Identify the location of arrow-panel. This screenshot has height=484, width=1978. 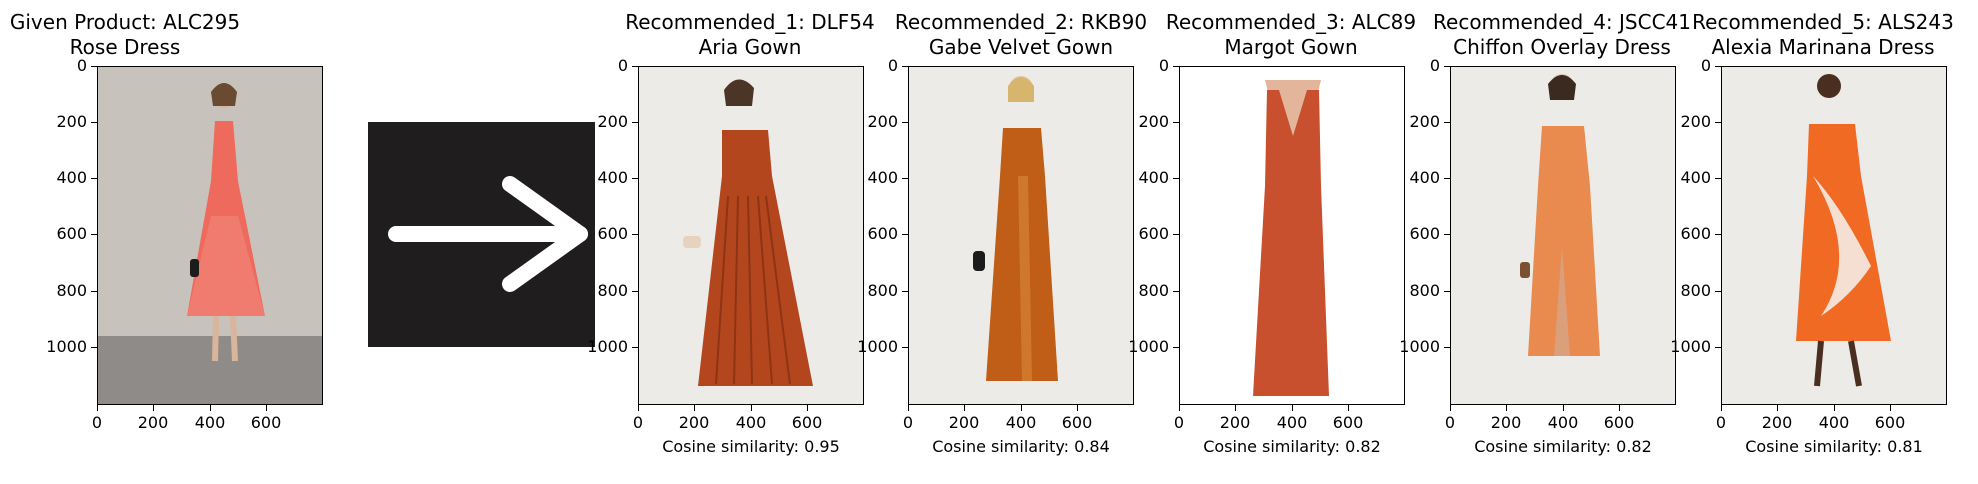
(481, 234).